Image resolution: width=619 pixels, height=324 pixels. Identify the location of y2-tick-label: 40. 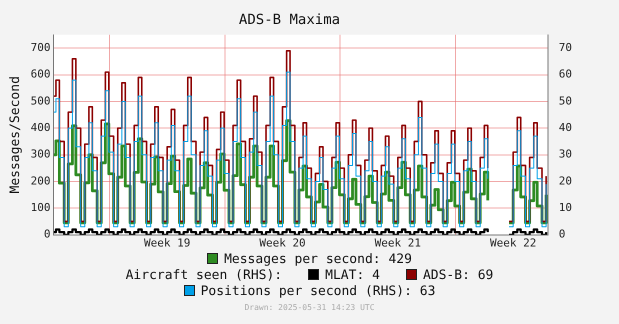
(565, 127).